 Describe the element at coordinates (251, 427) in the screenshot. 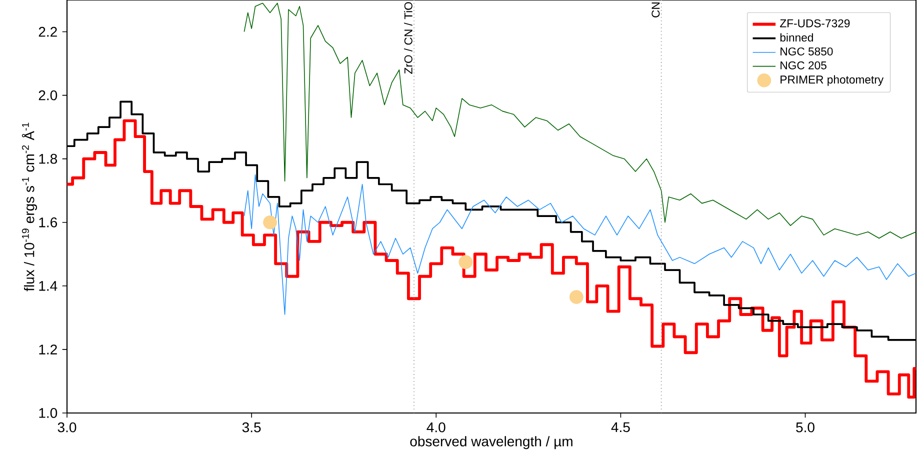

I see `x-tick-label: 3.5` at that location.